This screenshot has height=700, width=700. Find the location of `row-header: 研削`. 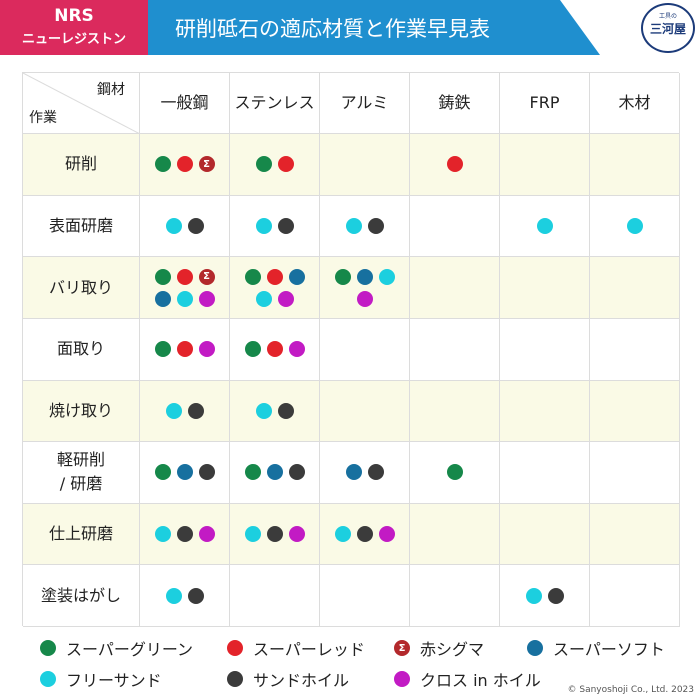

row-header: 研削 is located at coordinates (81, 165).